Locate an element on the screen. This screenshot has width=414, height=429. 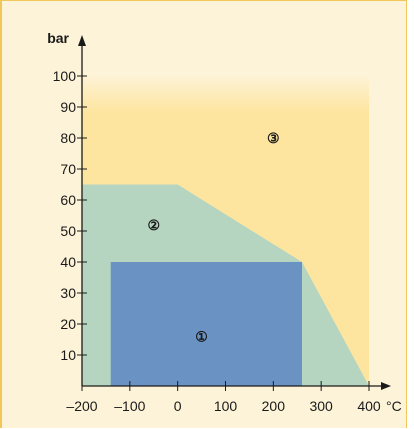
y-tick-label: 70 is located at coordinates (68, 169).